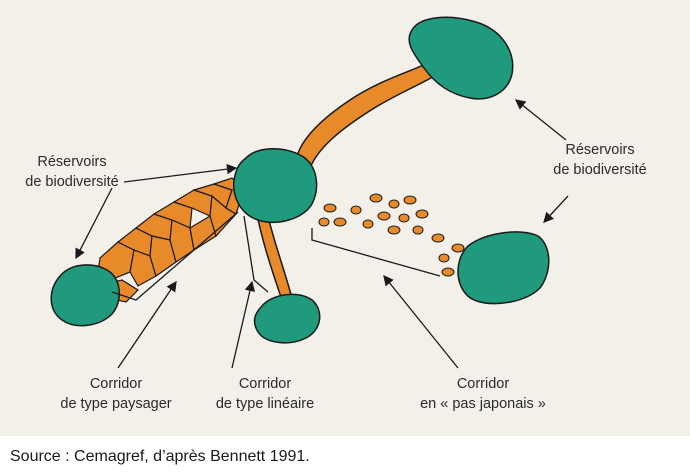  Describe the element at coordinates (72, 162) in the screenshot. I see `label-reservoirs-left-line1: Réservoirs` at that location.